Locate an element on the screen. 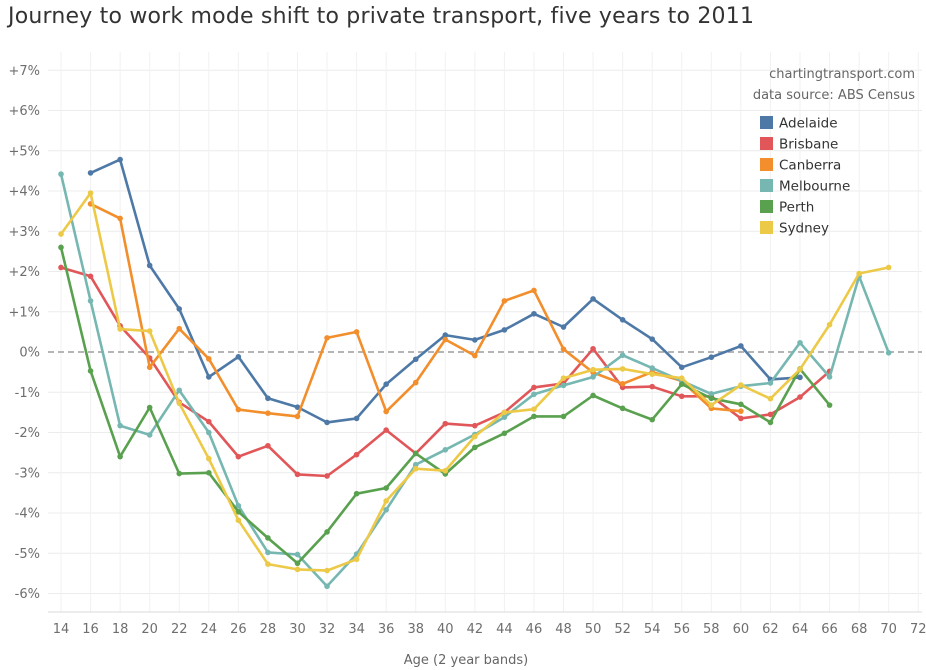 This screenshot has height=670, width=926. x-tick-label: 40 is located at coordinates (445, 629).